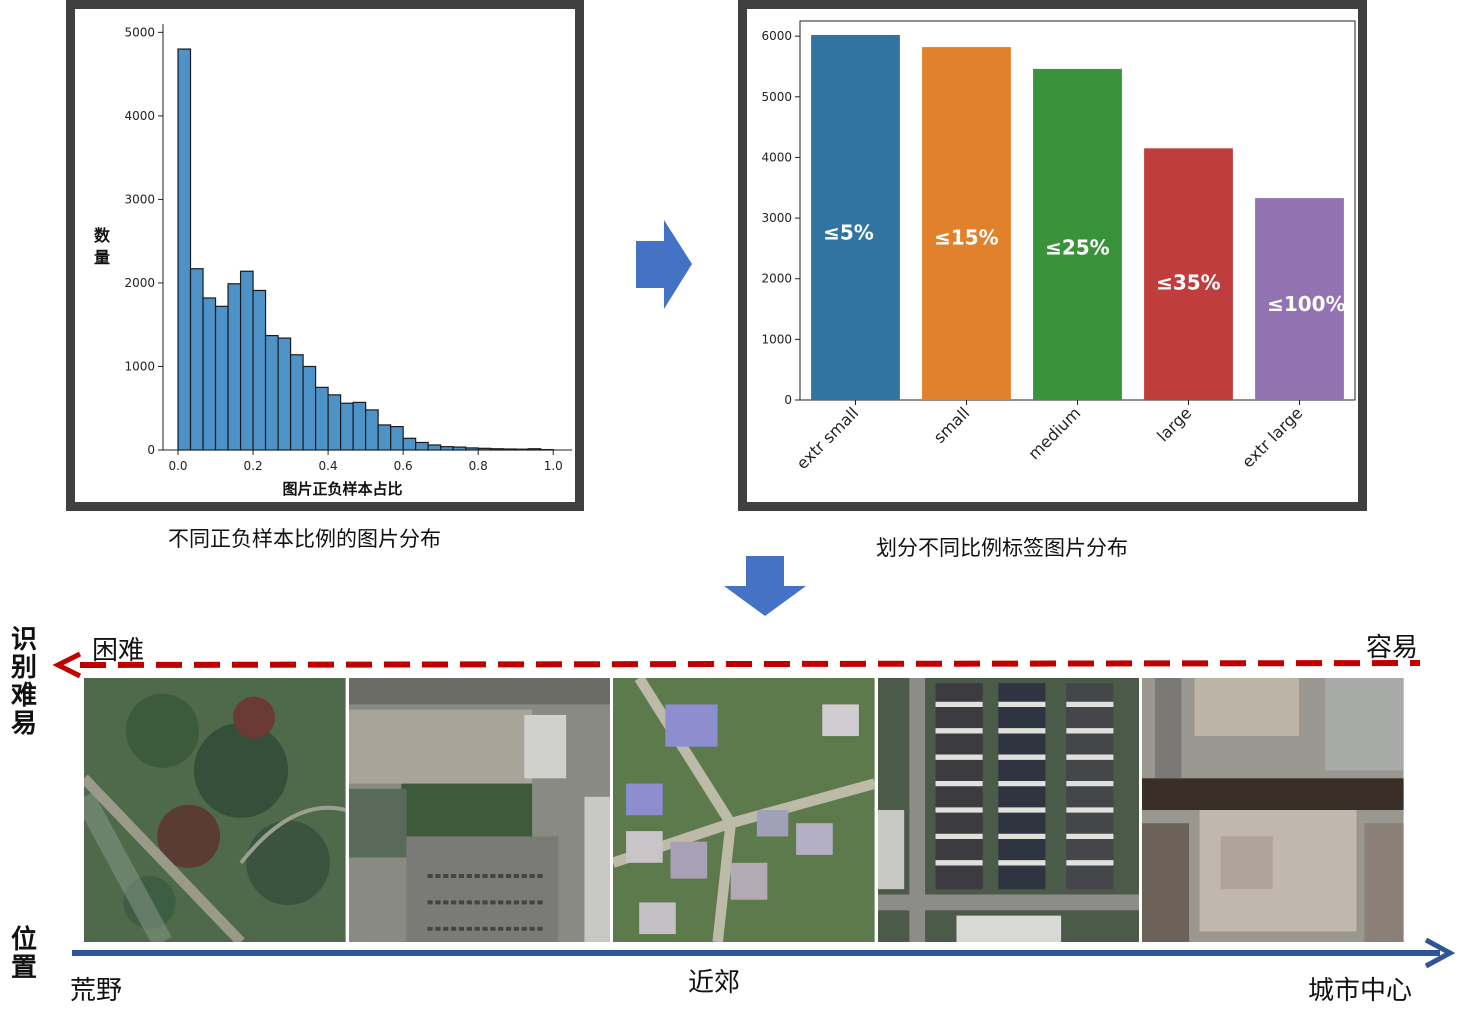  I want to click on bar-data-label: ≤35%, so click(1188, 282).